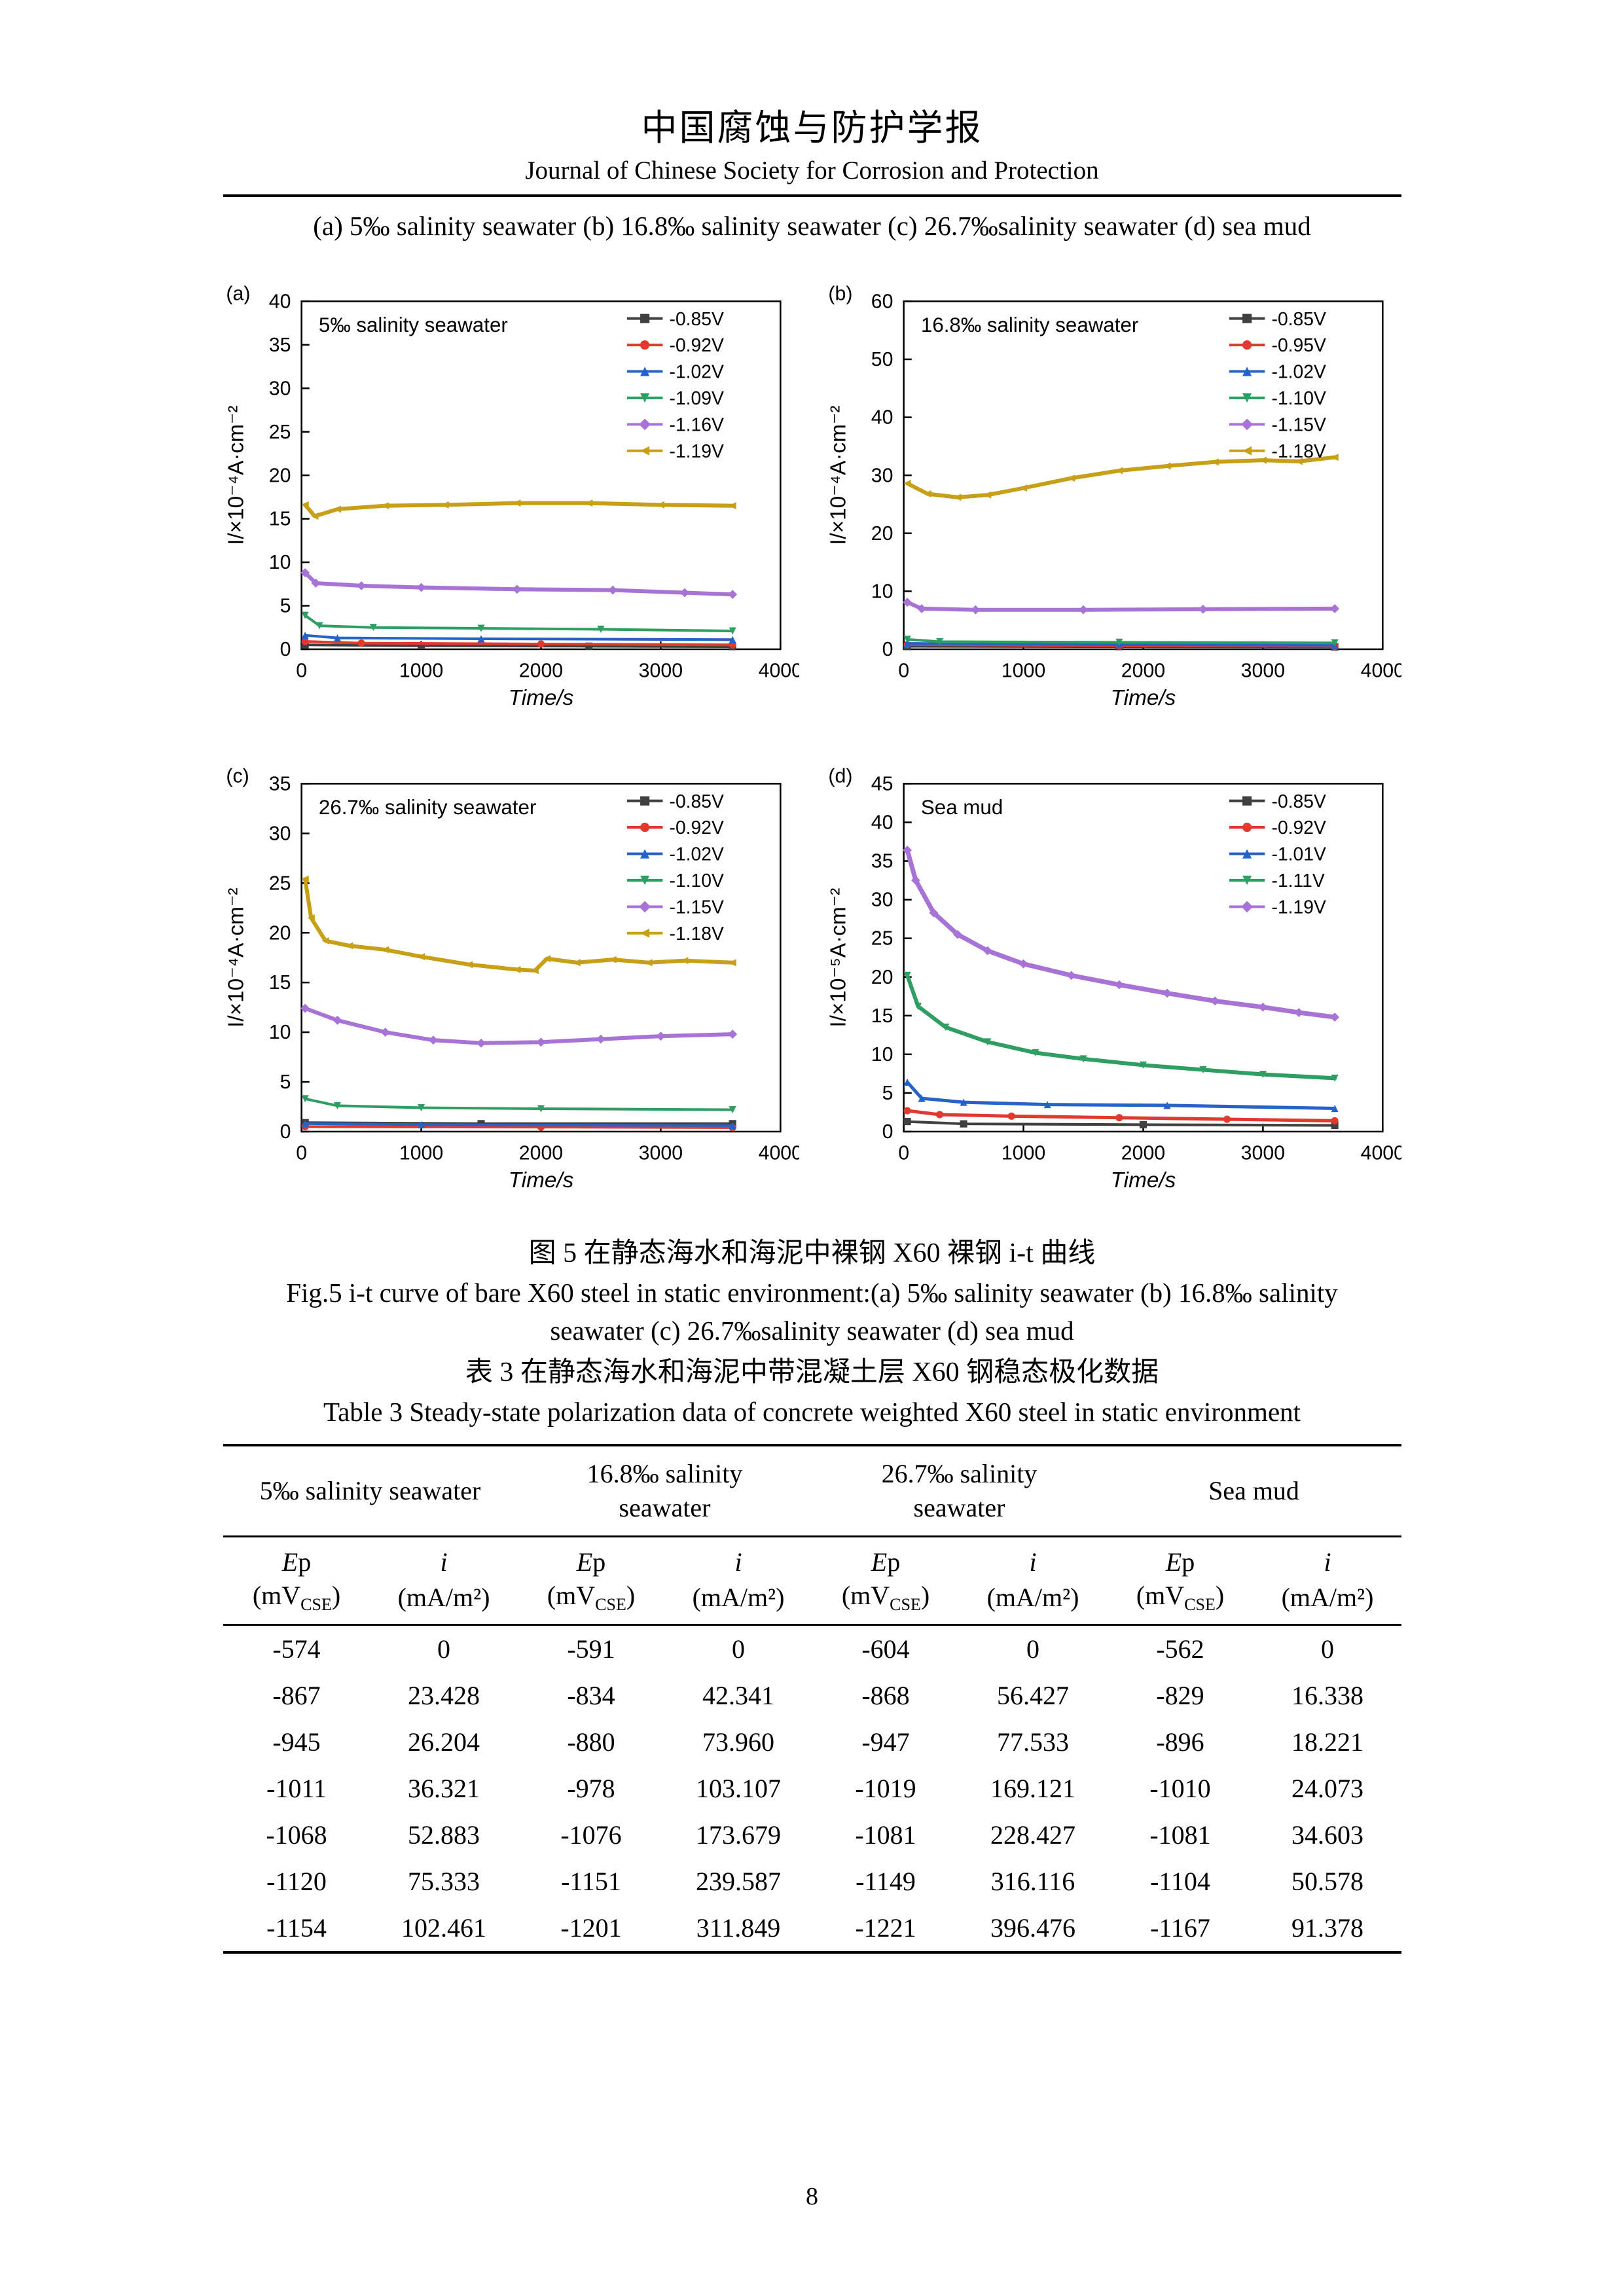 The height and width of the screenshot is (2296, 1624). I want to click on table-cell: -1167, so click(1180, 1927).